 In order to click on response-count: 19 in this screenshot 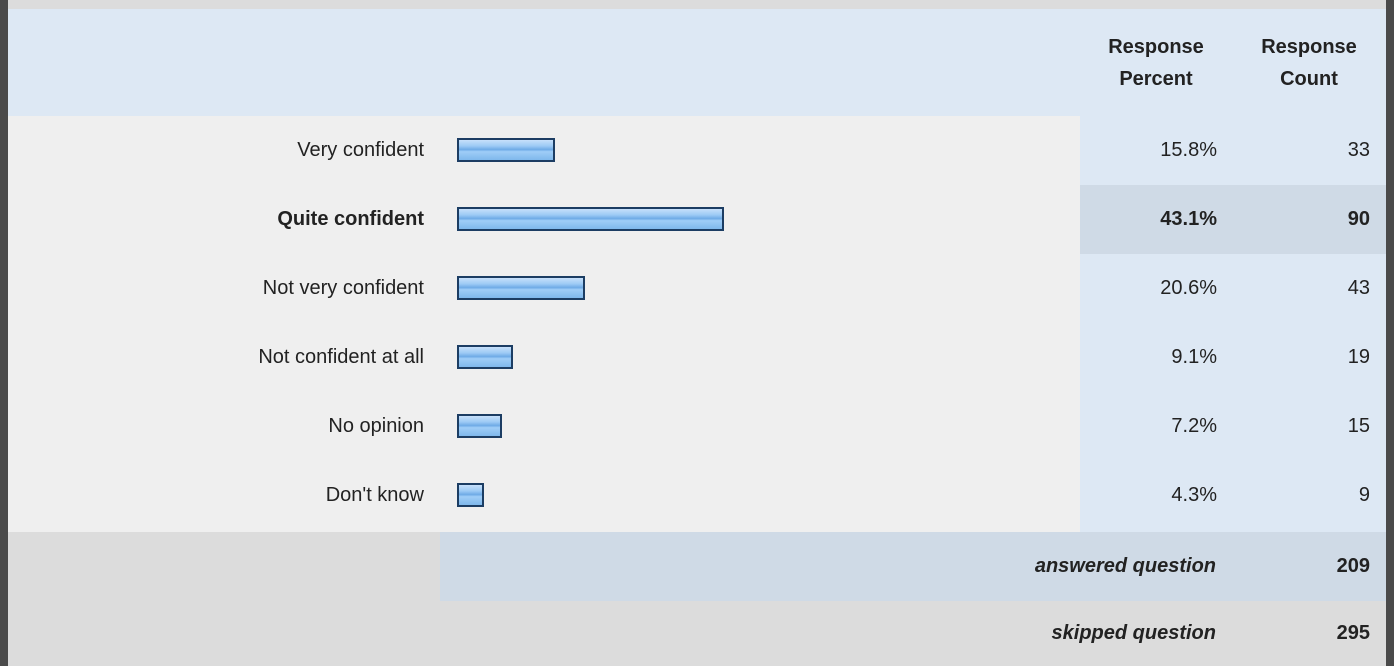, I will do `click(1293, 357)`.